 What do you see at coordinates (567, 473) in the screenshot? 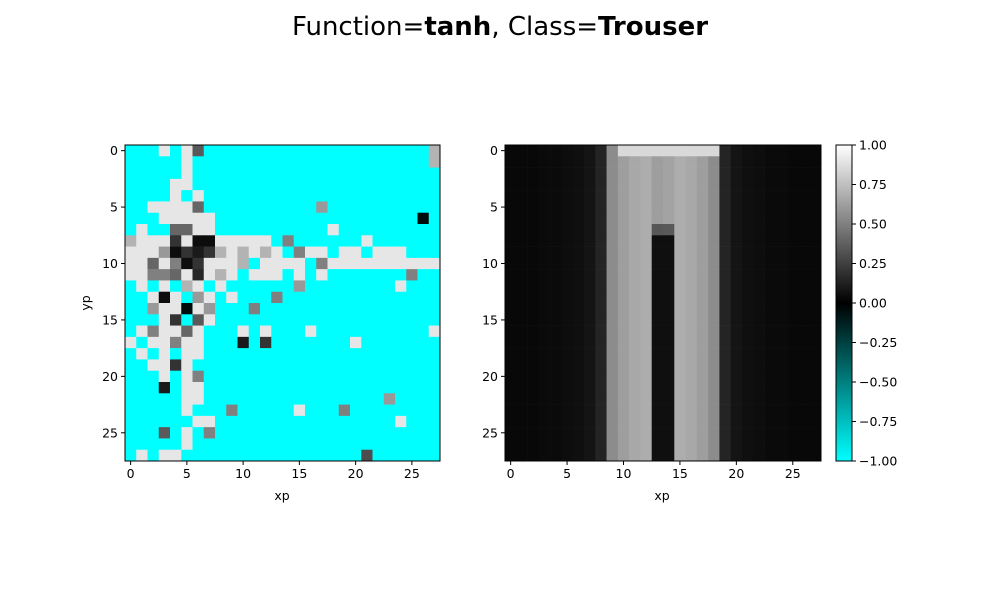
I see `right-x-tick-label: 5` at bounding box center [567, 473].